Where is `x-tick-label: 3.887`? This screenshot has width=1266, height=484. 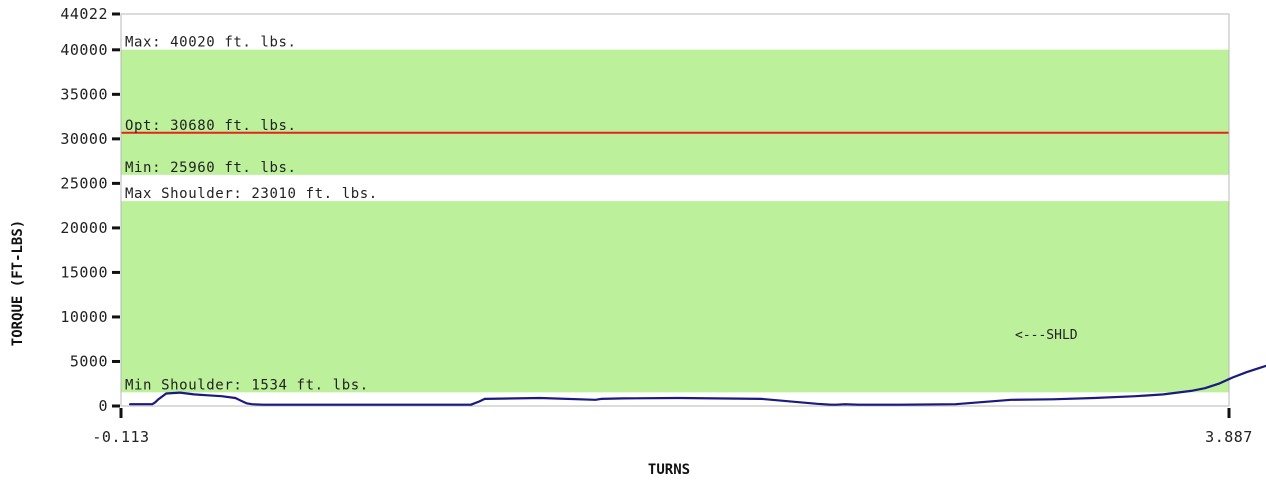
x-tick-label: 3.887 is located at coordinates (1229, 437).